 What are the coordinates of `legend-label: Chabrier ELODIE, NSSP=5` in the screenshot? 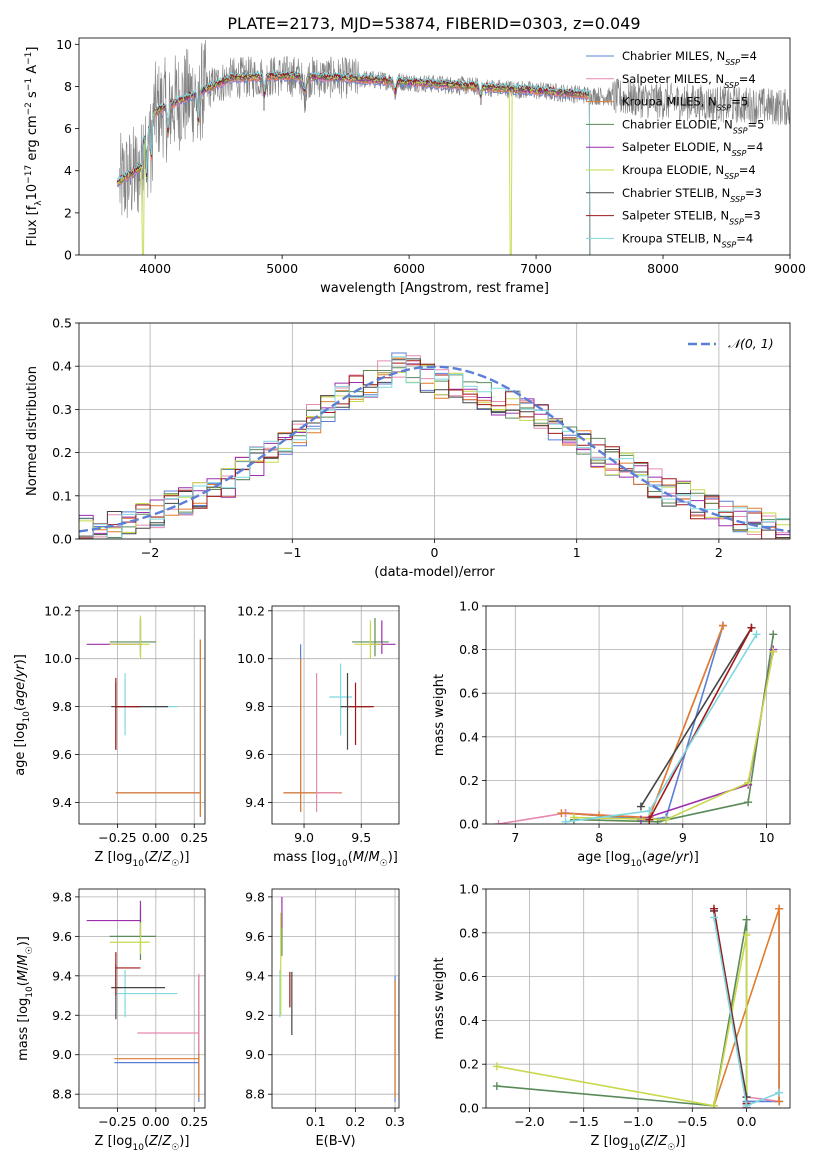 It's located at (693, 126).